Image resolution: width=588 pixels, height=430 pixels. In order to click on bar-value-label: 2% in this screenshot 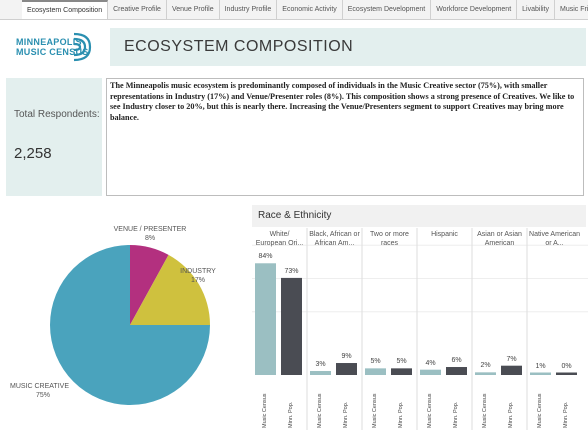, I will do `click(485, 366)`.